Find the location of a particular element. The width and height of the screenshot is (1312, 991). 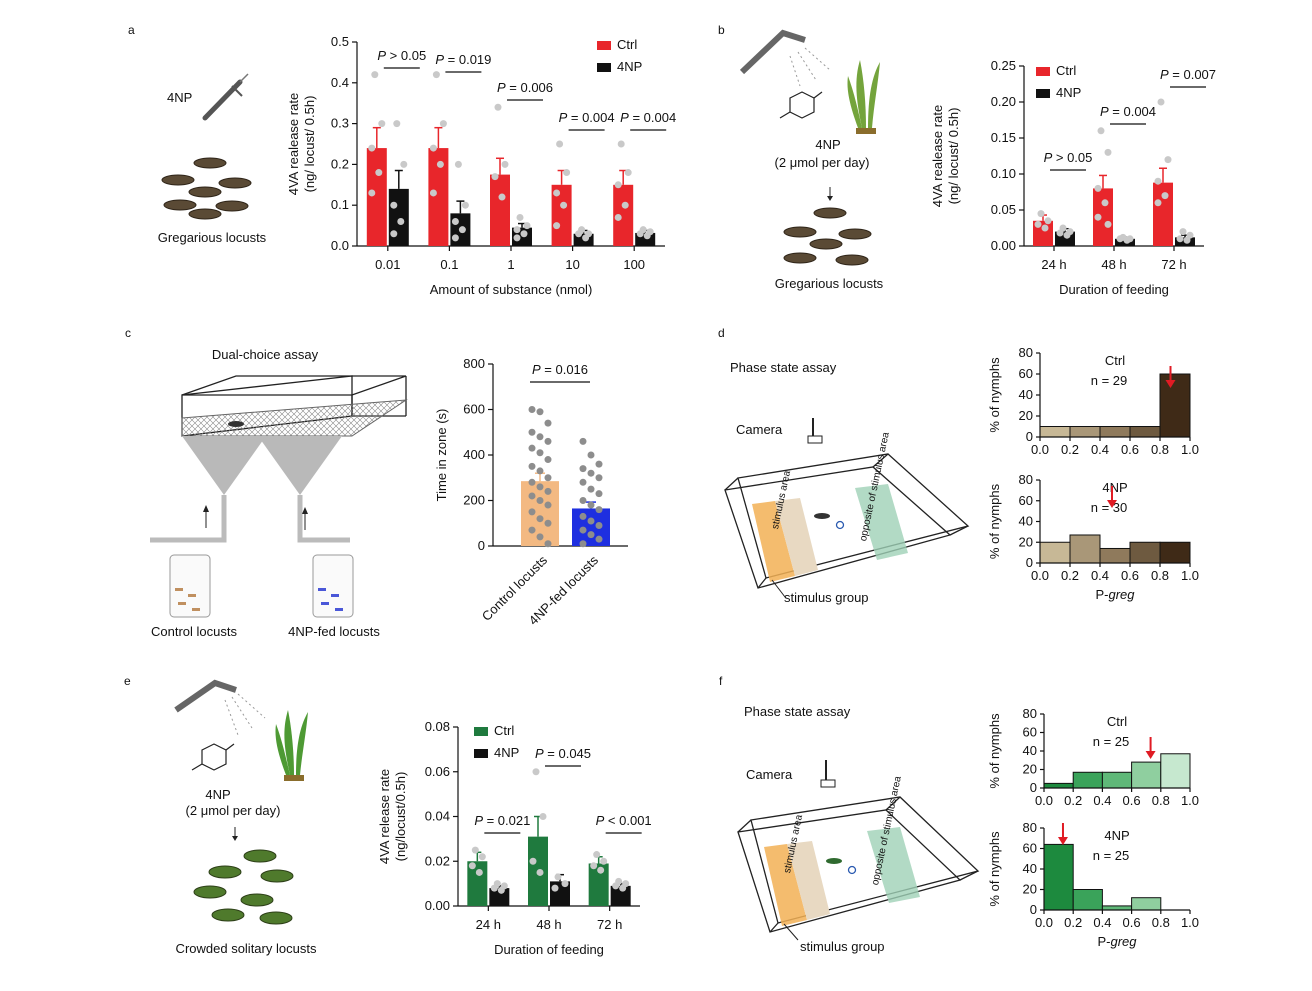

p-value-label: P = 0.006 is located at coordinates (525, 87).